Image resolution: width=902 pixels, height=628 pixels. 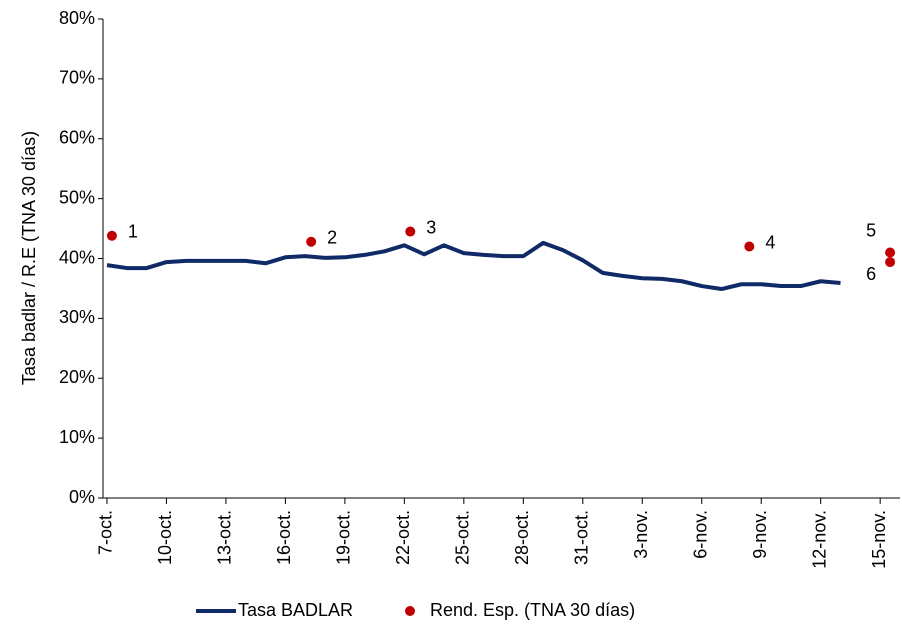 I want to click on y-tick-label: 30%, so click(x=77, y=317).